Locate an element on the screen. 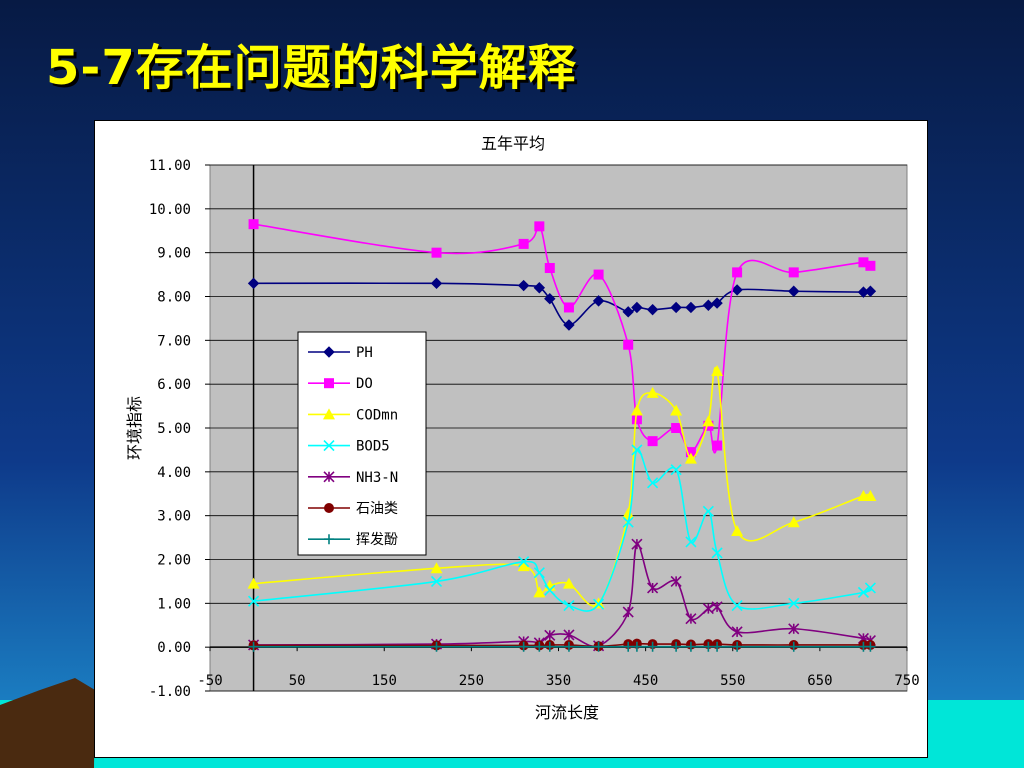 This screenshot has height=768, width=1024. legend-label: PH is located at coordinates (364, 353).